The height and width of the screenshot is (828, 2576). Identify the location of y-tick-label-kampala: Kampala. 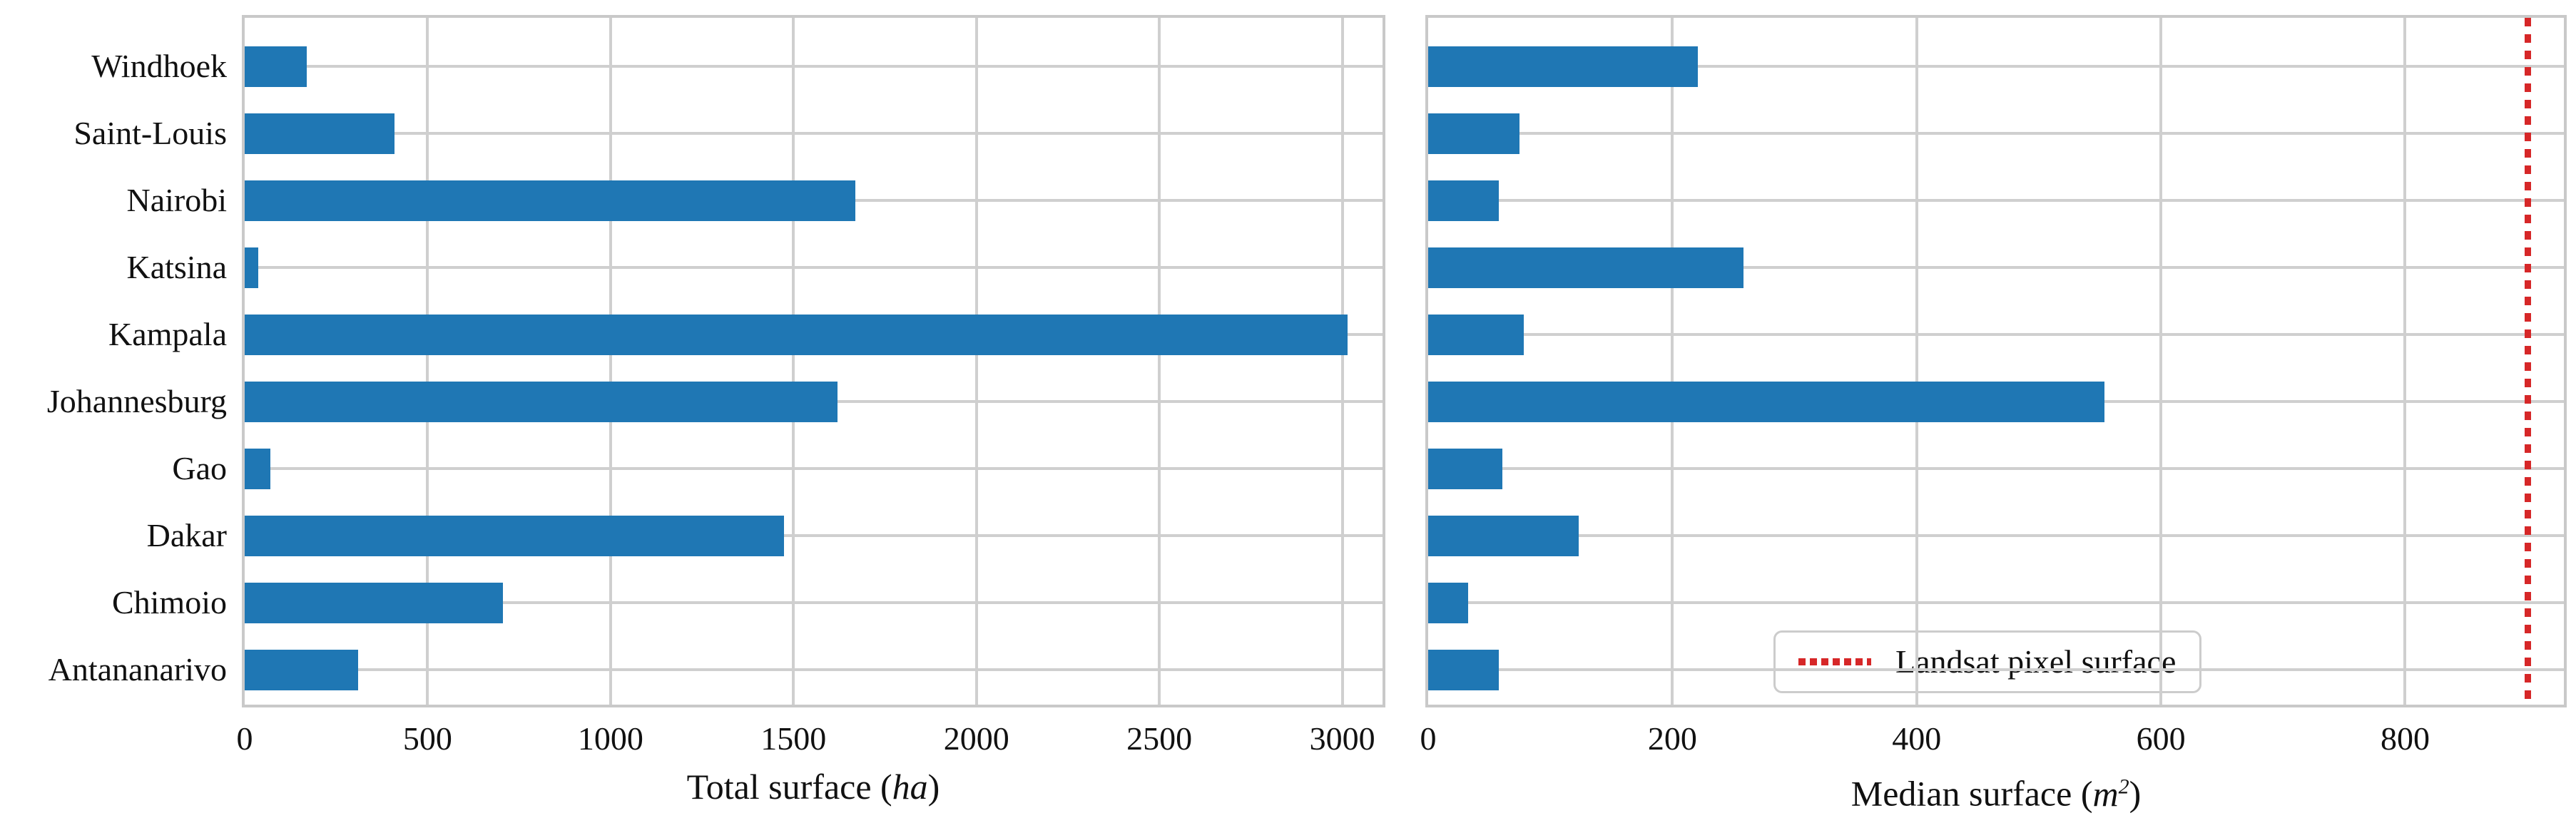
(167, 334).